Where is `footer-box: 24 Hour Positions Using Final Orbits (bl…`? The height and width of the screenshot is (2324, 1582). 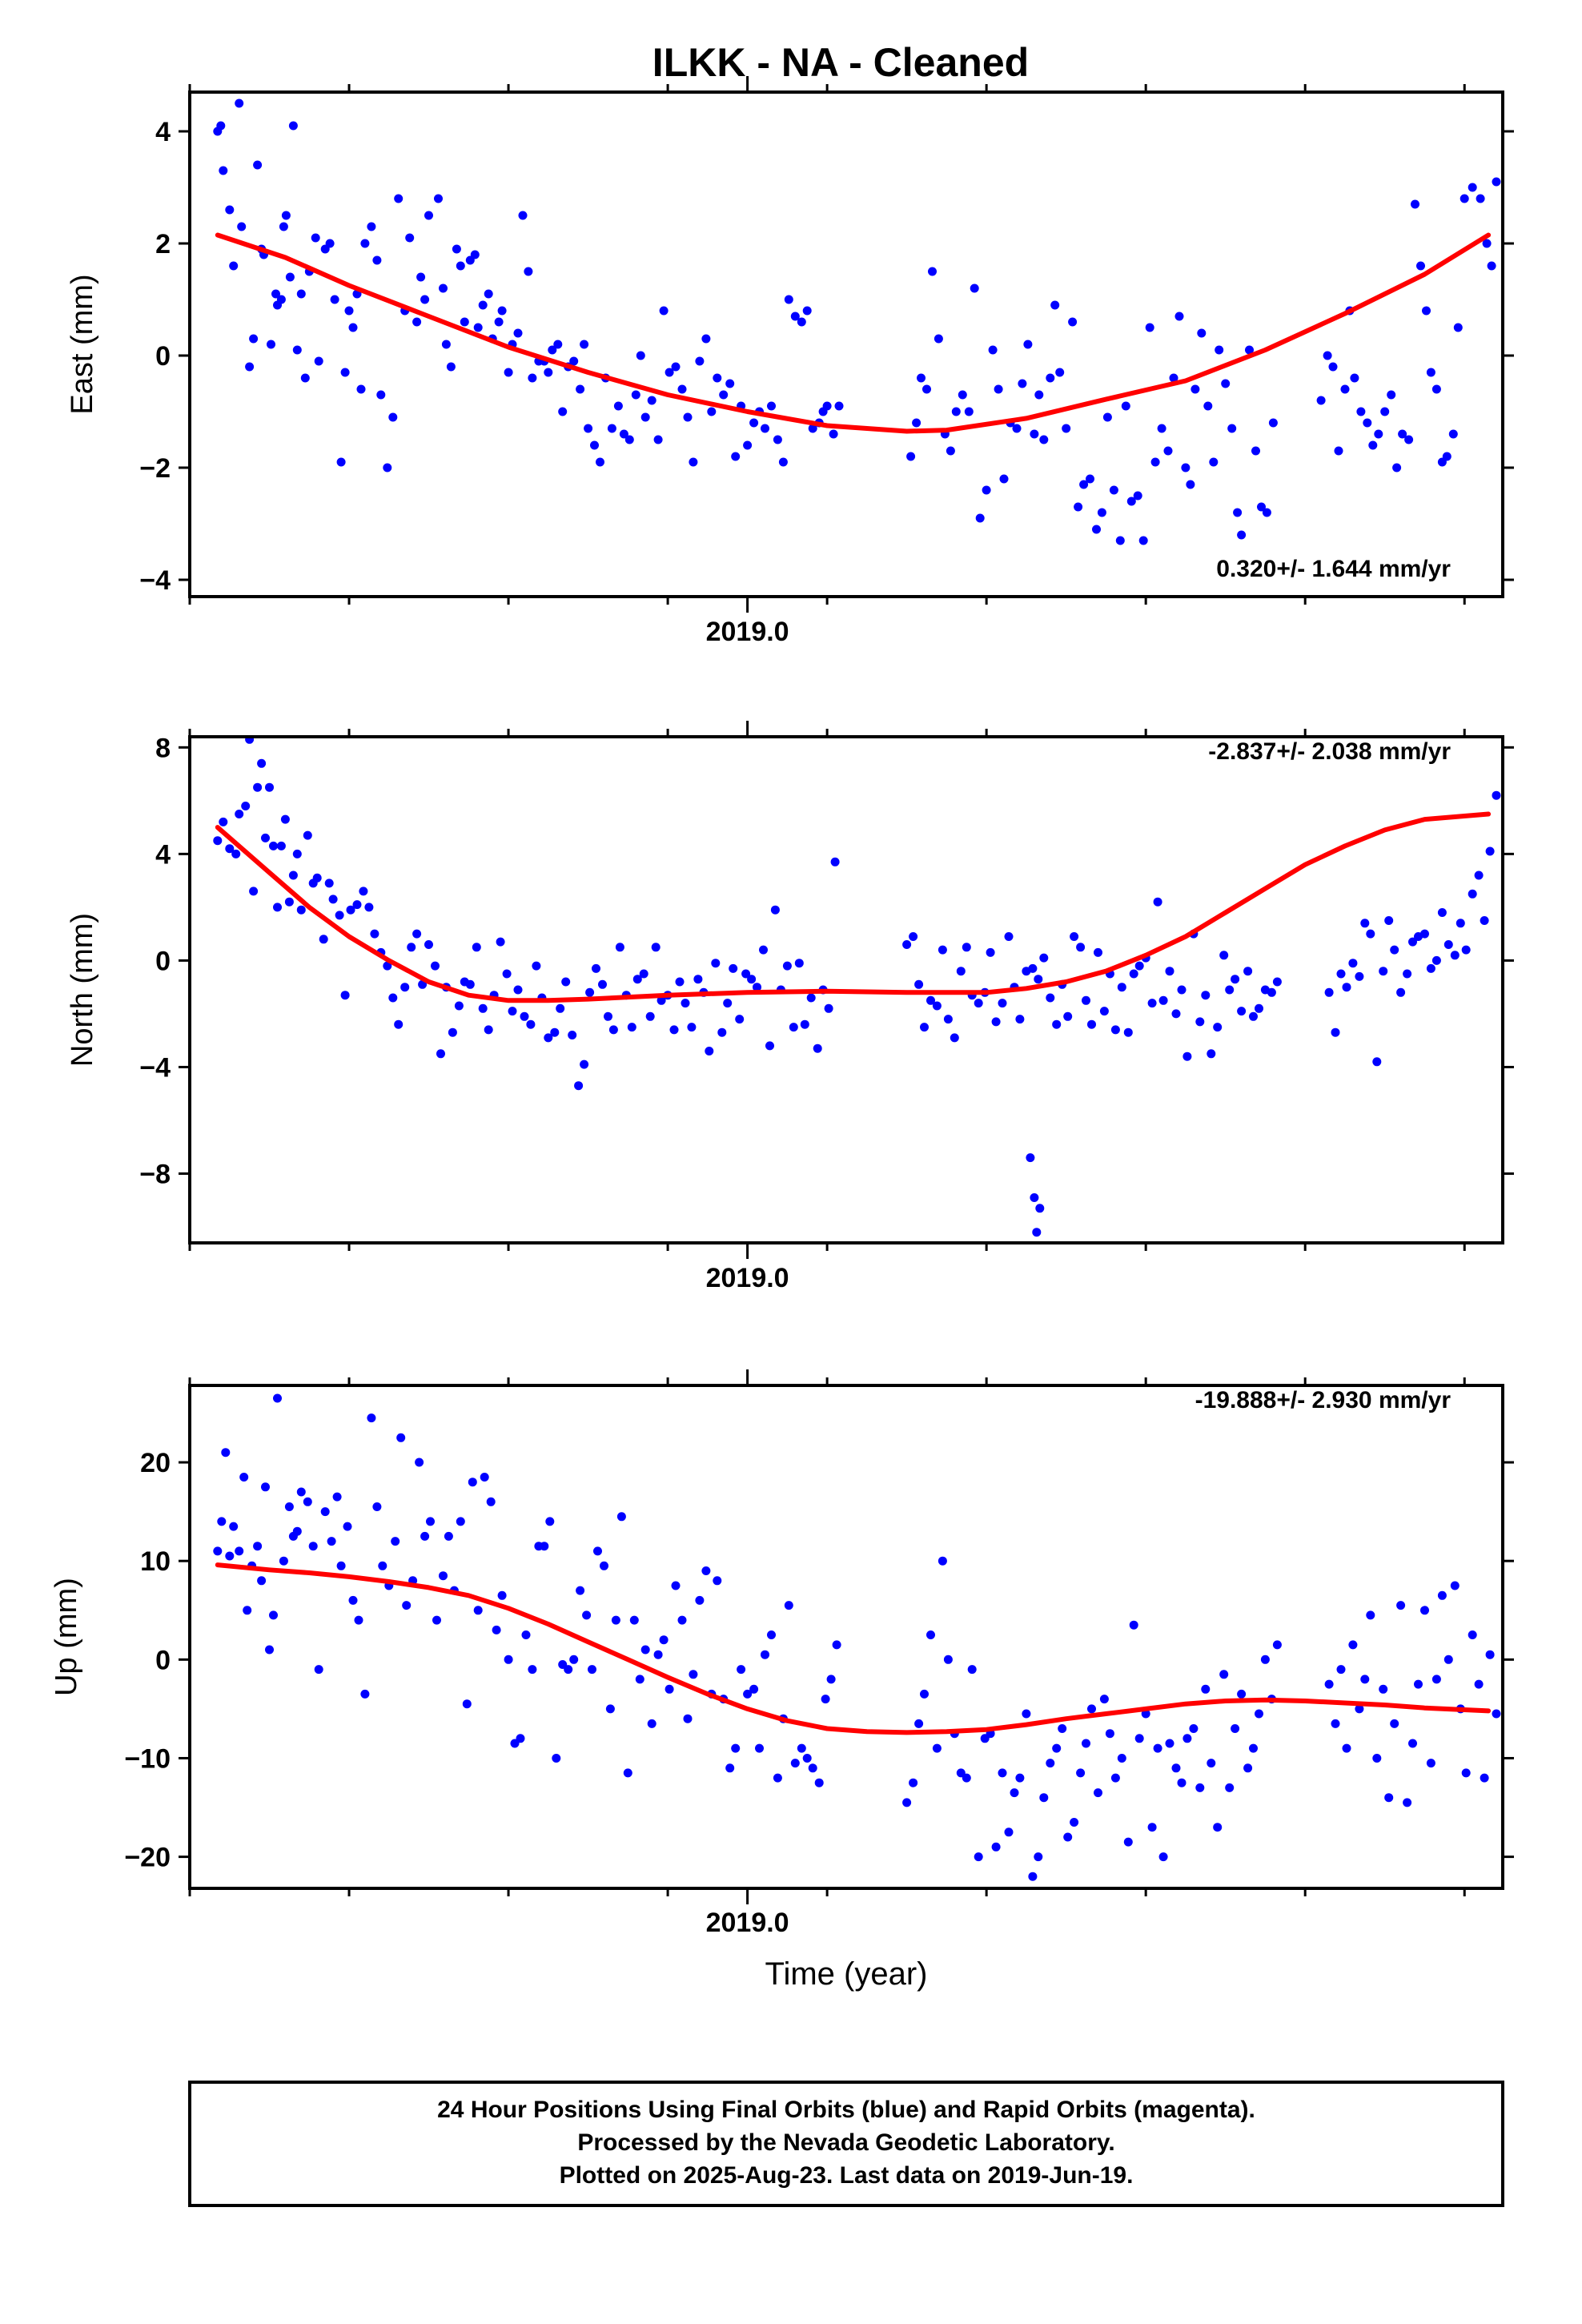 footer-box: 24 Hour Positions Using Final Orbits (bl… is located at coordinates (846, 2144).